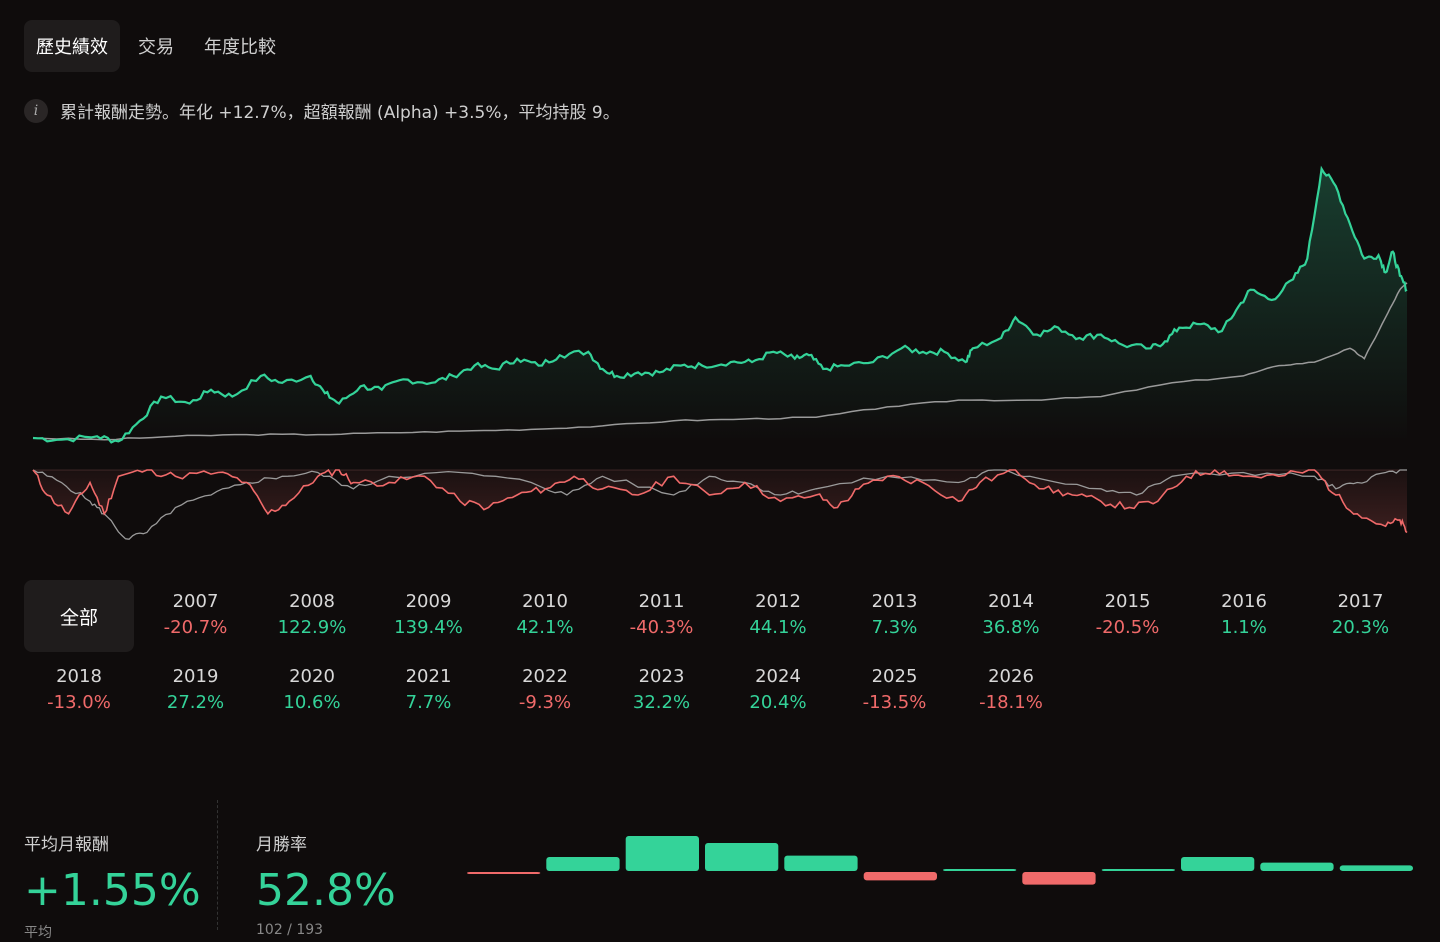 The width and height of the screenshot is (1440, 942). What do you see at coordinates (66, 845) in the screenshot?
I see `avg-monthly-label: 平均月報酬` at bounding box center [66, 845].